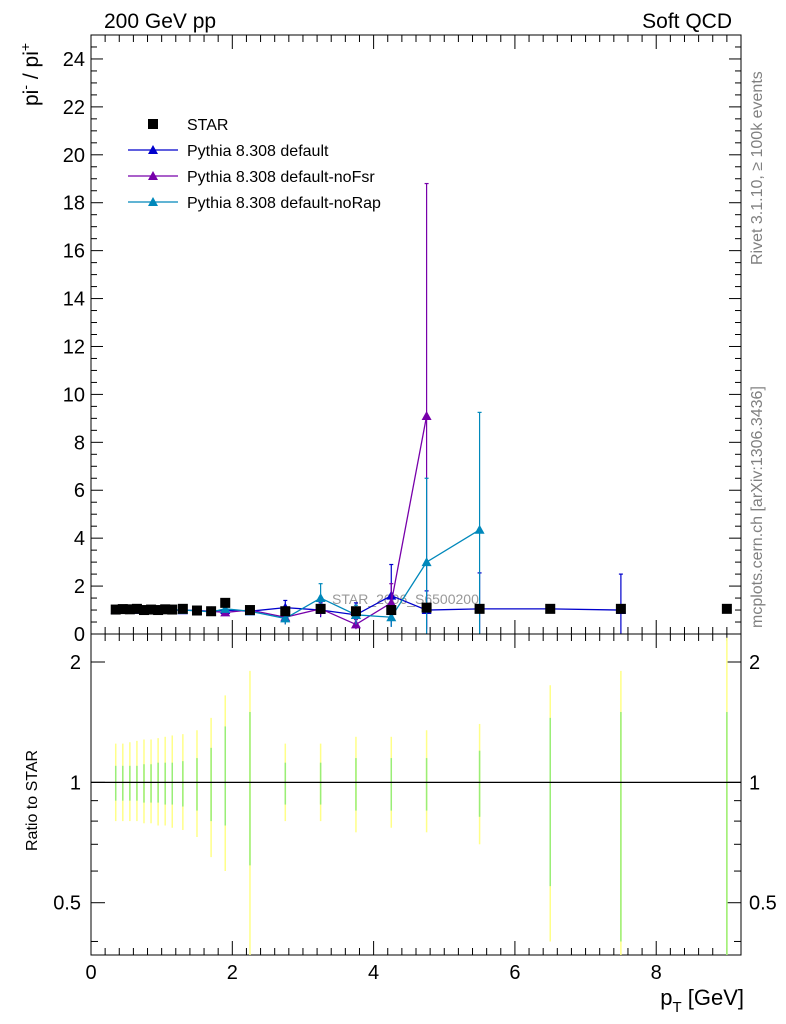 The height and width of the screenshot is (1024, 786). I want to click on ratio-ytick-label: 2, so click(75, 663).